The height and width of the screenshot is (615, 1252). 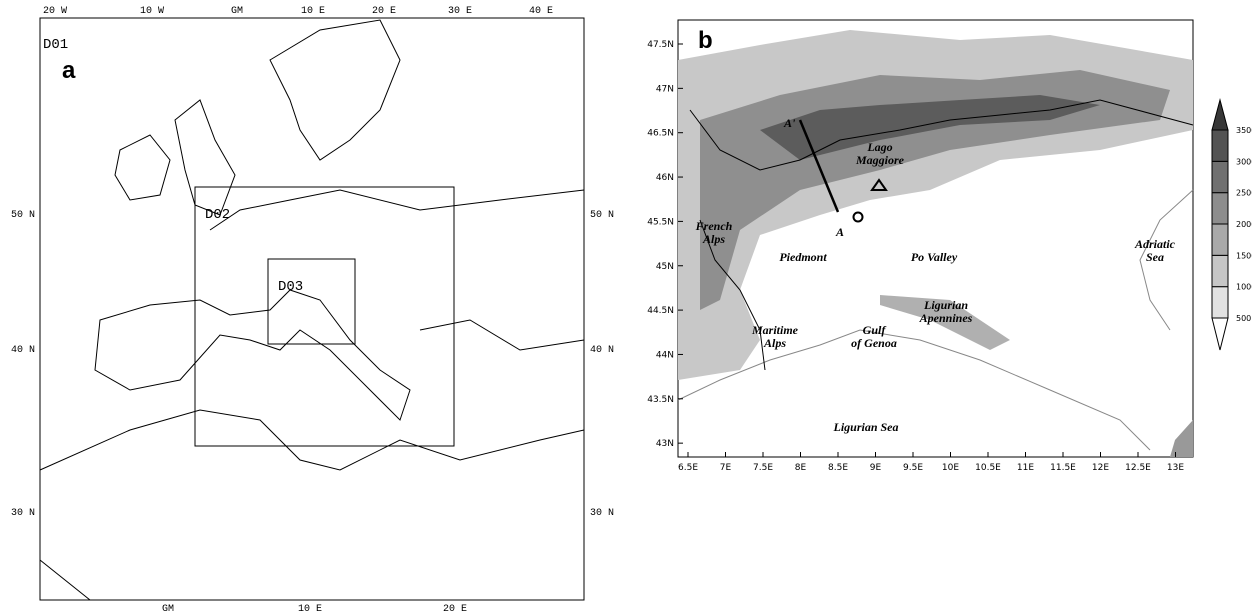 What do you see at coordinates (665, 178) in the screenshot?
I see `lat-label: 46N` at bounding box center [665, 178].